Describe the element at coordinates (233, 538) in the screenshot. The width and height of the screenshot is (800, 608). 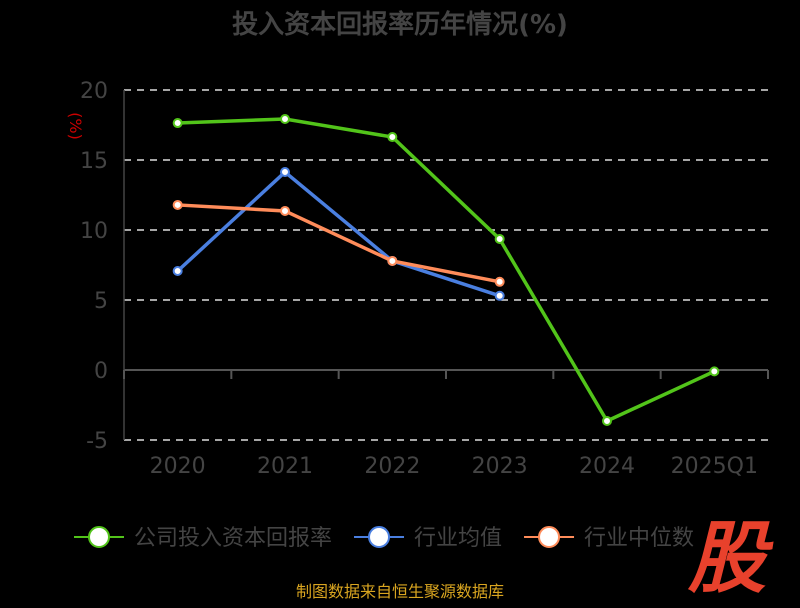
I see `legend-label: 公司投入资本回报率` at that location.